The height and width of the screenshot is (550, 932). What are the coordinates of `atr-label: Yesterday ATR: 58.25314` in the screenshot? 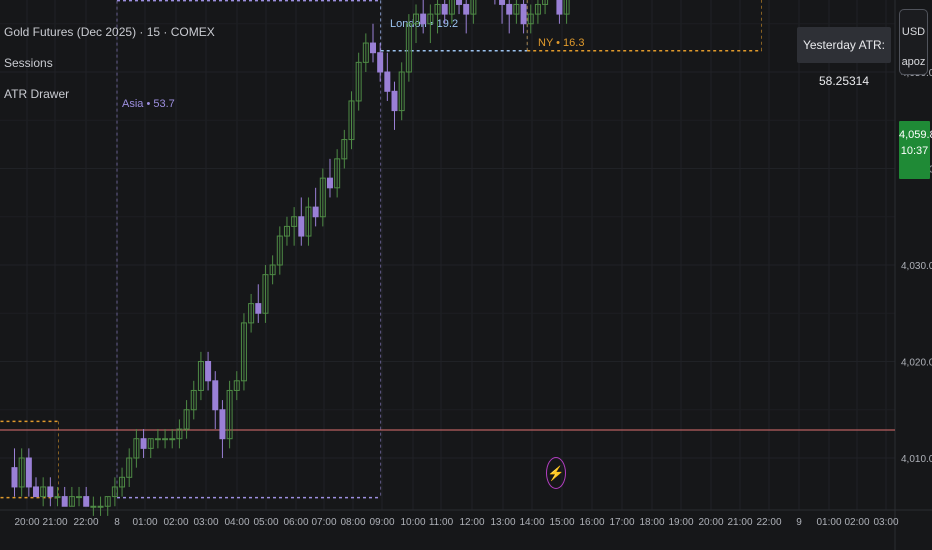 It's located at (844, 57).